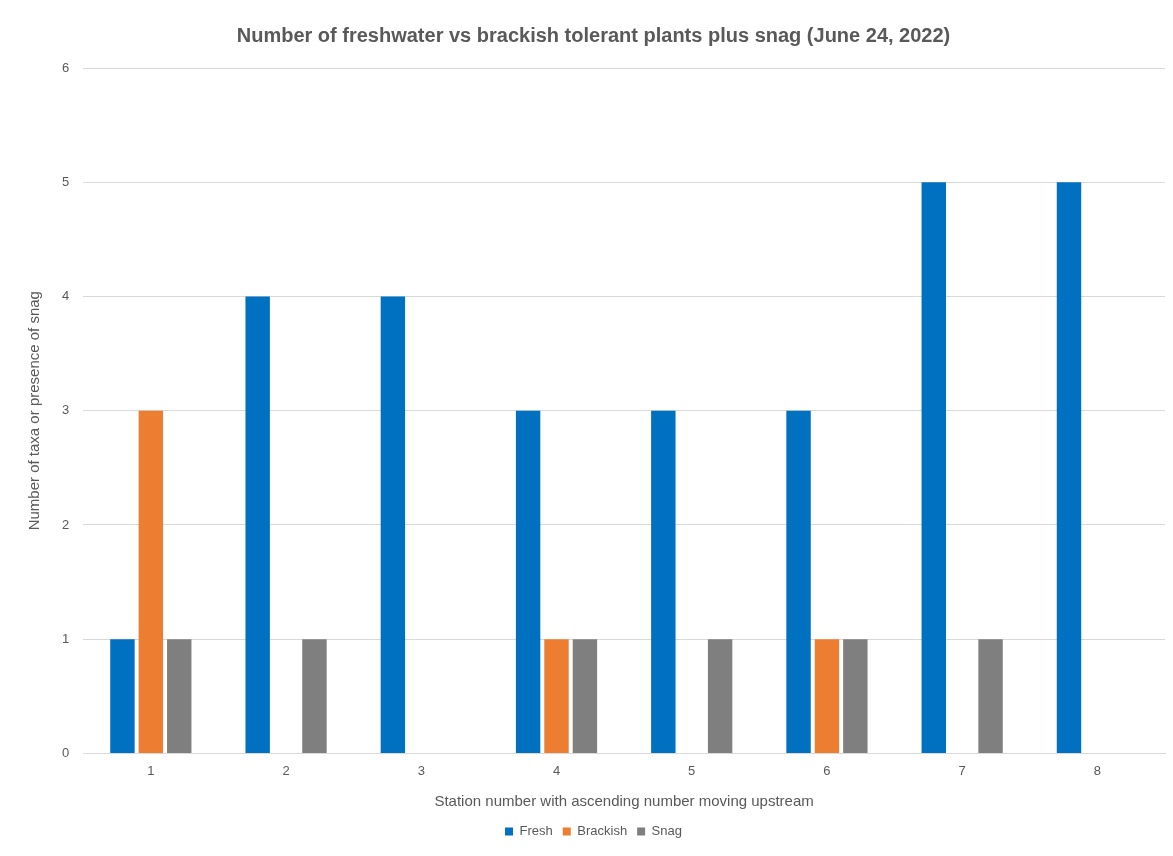  What do you see at coordinates (962, 770) in the screenshot?
I see `x-tick-label: 7` at bounding box center [962, 770].